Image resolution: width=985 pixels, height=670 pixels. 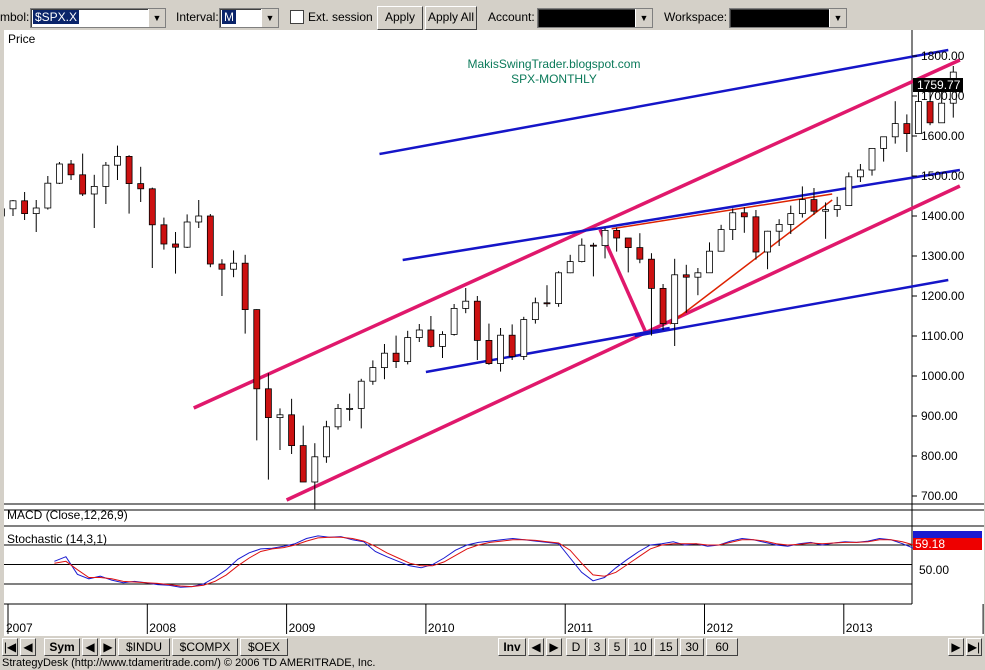 I want to click on watermark-line2: SPX-MONTHLY, so click(x=554, y=79).